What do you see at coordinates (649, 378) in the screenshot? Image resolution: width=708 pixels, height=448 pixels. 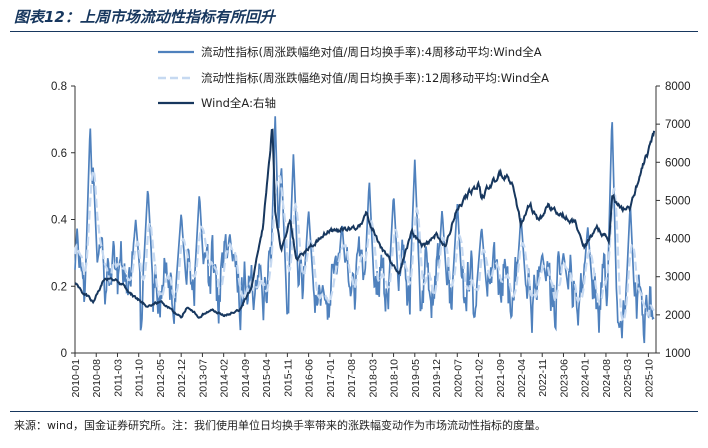 I see `x-tick-label: 2025-10` at bounding box center [649, 378].